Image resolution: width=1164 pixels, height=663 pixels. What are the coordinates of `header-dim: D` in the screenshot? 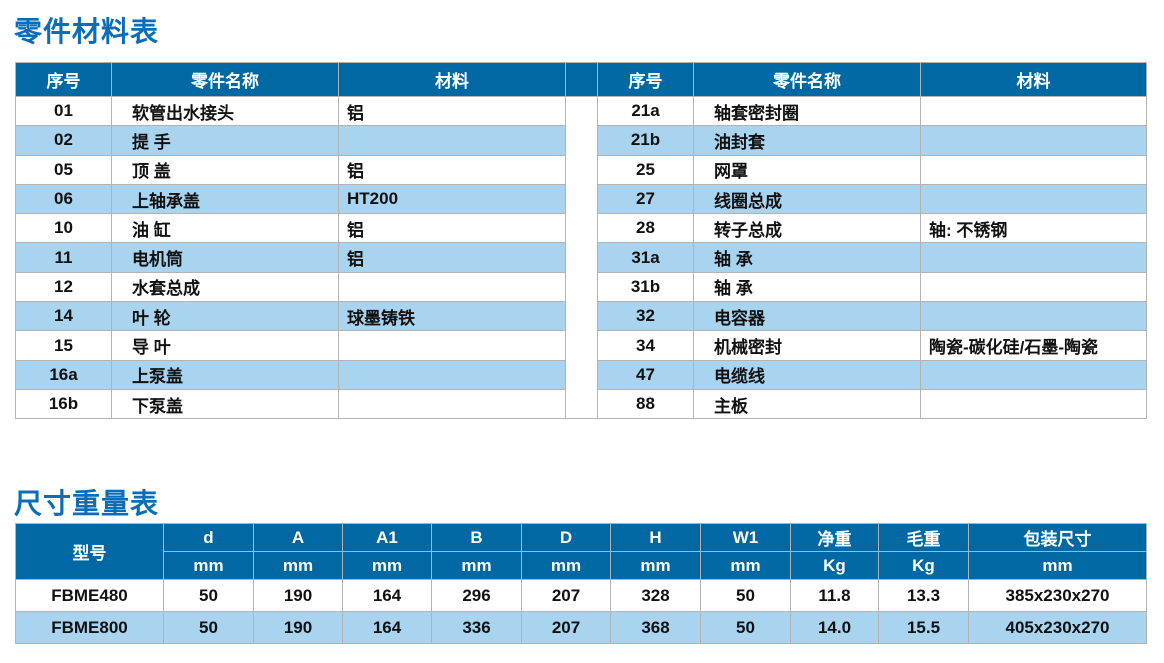 It's located at (566, 537).